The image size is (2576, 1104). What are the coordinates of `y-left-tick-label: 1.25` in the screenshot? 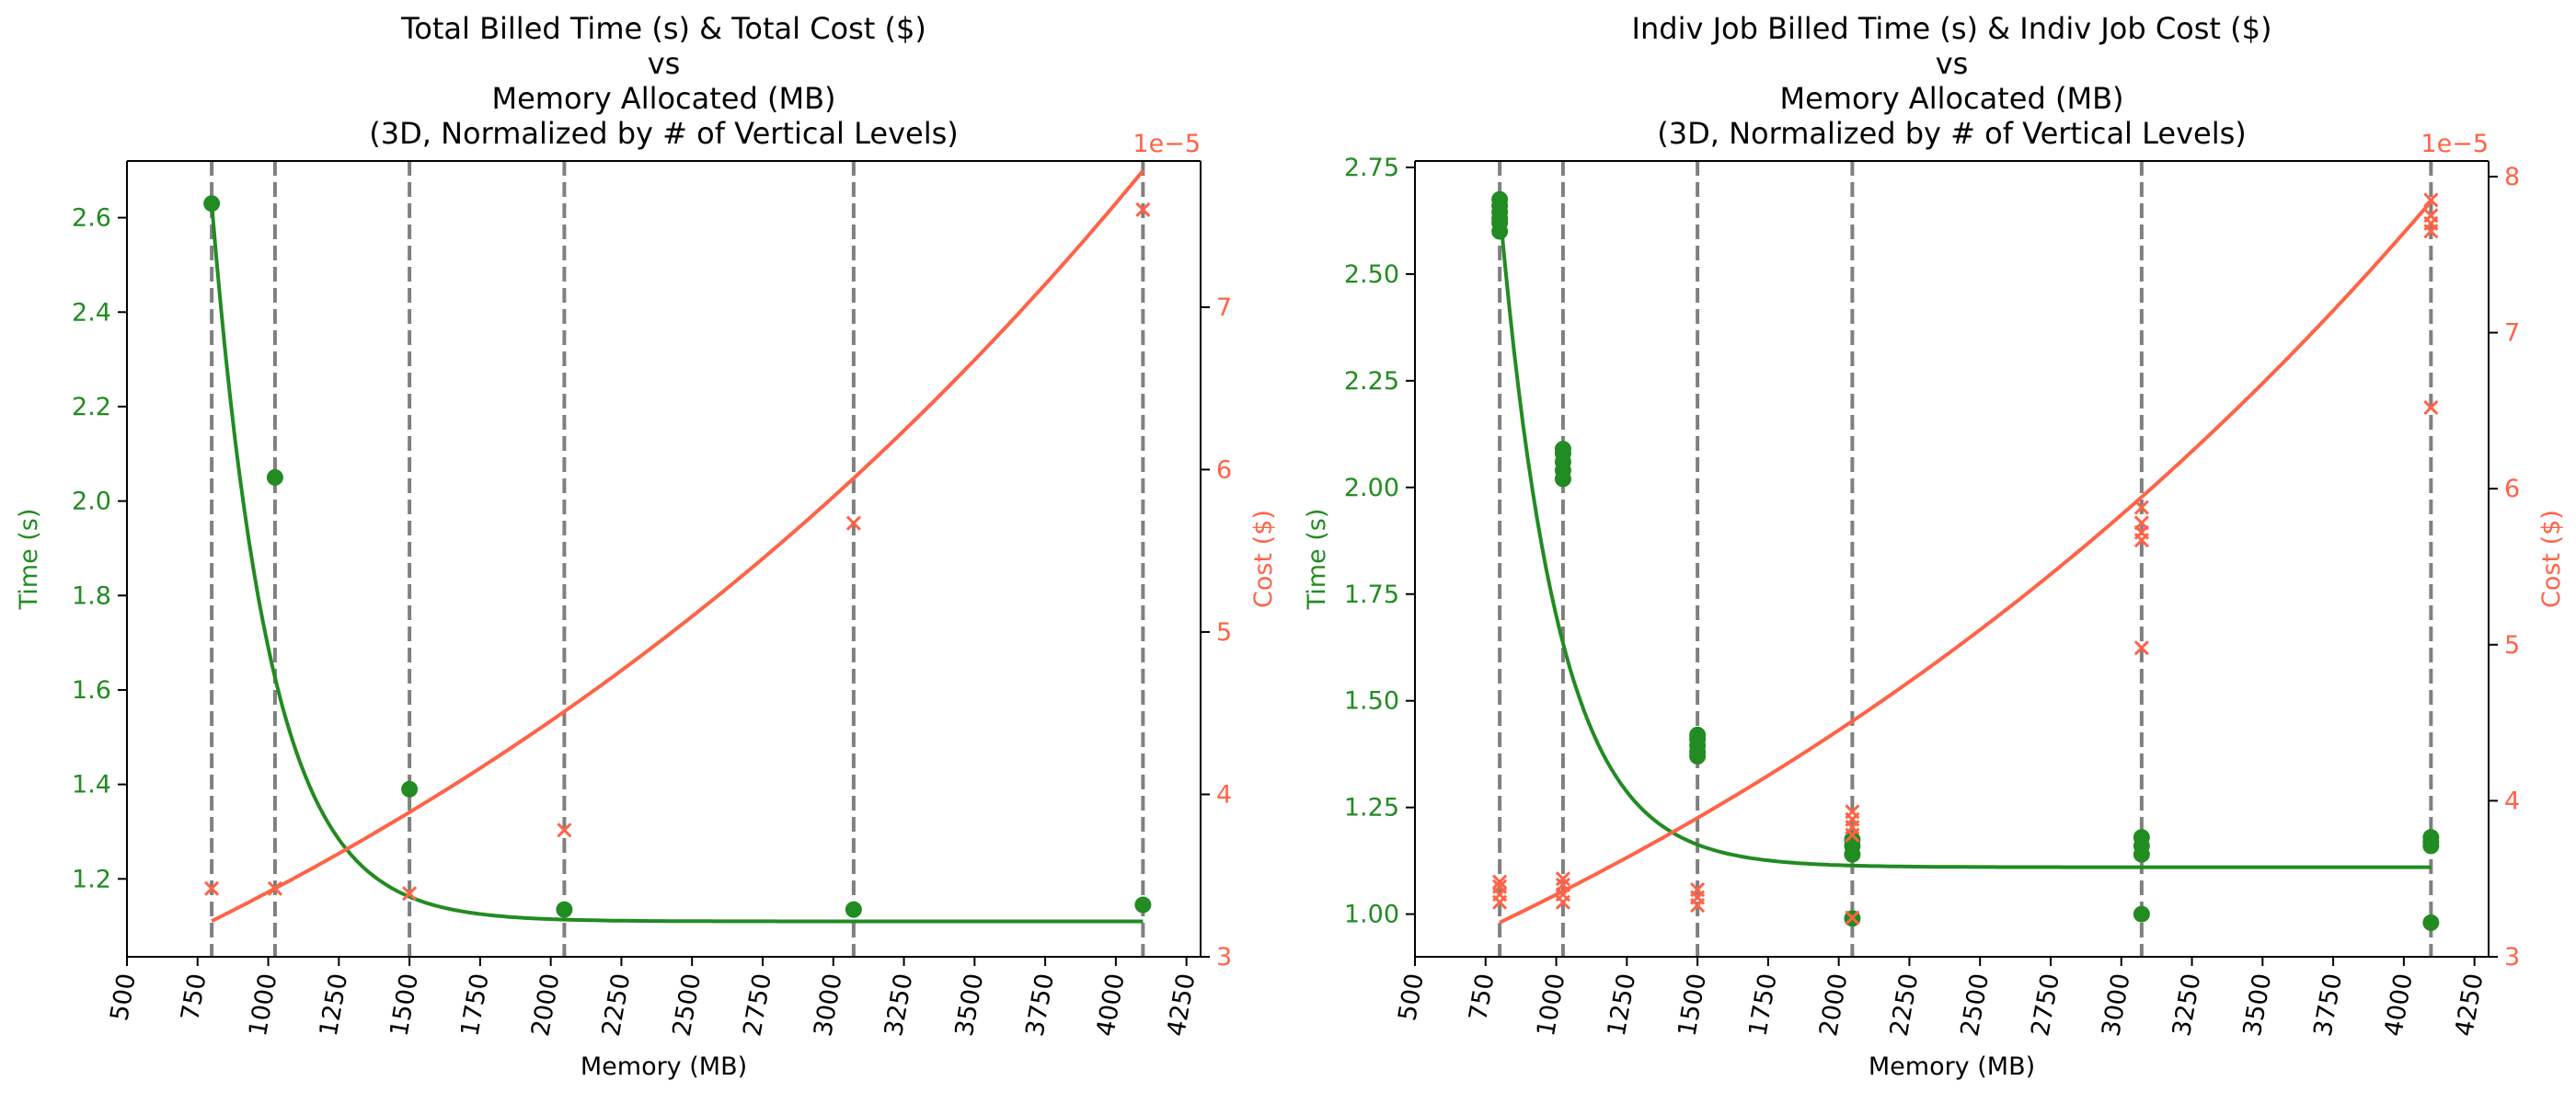 It's located at (1371, 808).